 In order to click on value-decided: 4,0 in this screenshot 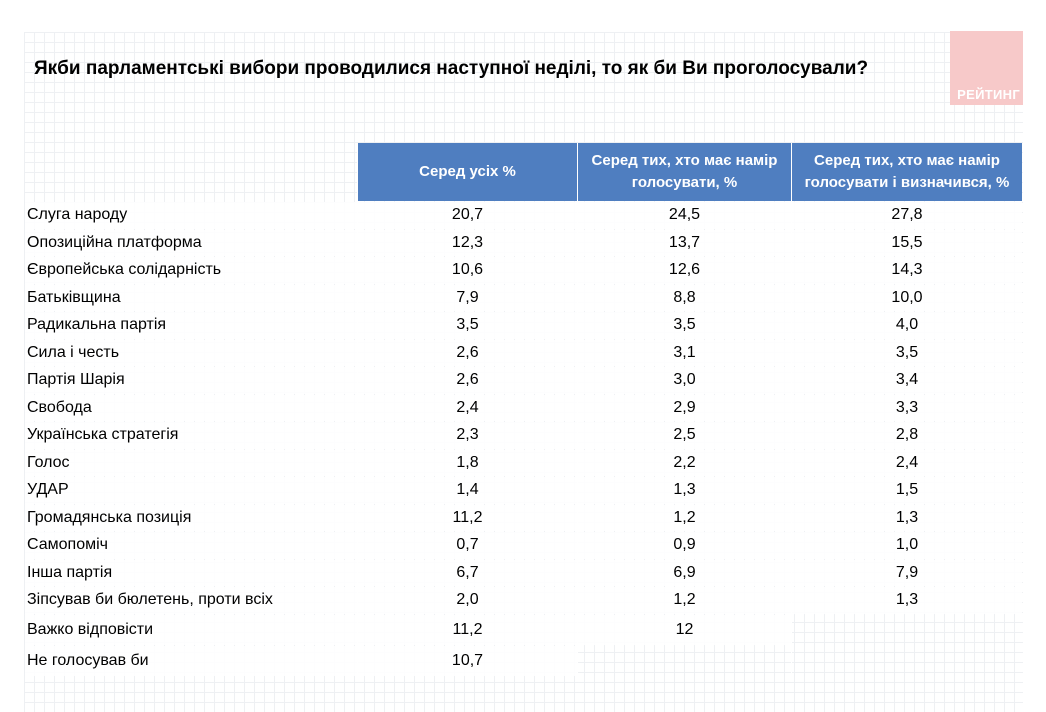, I will do `click(906, 325)`.